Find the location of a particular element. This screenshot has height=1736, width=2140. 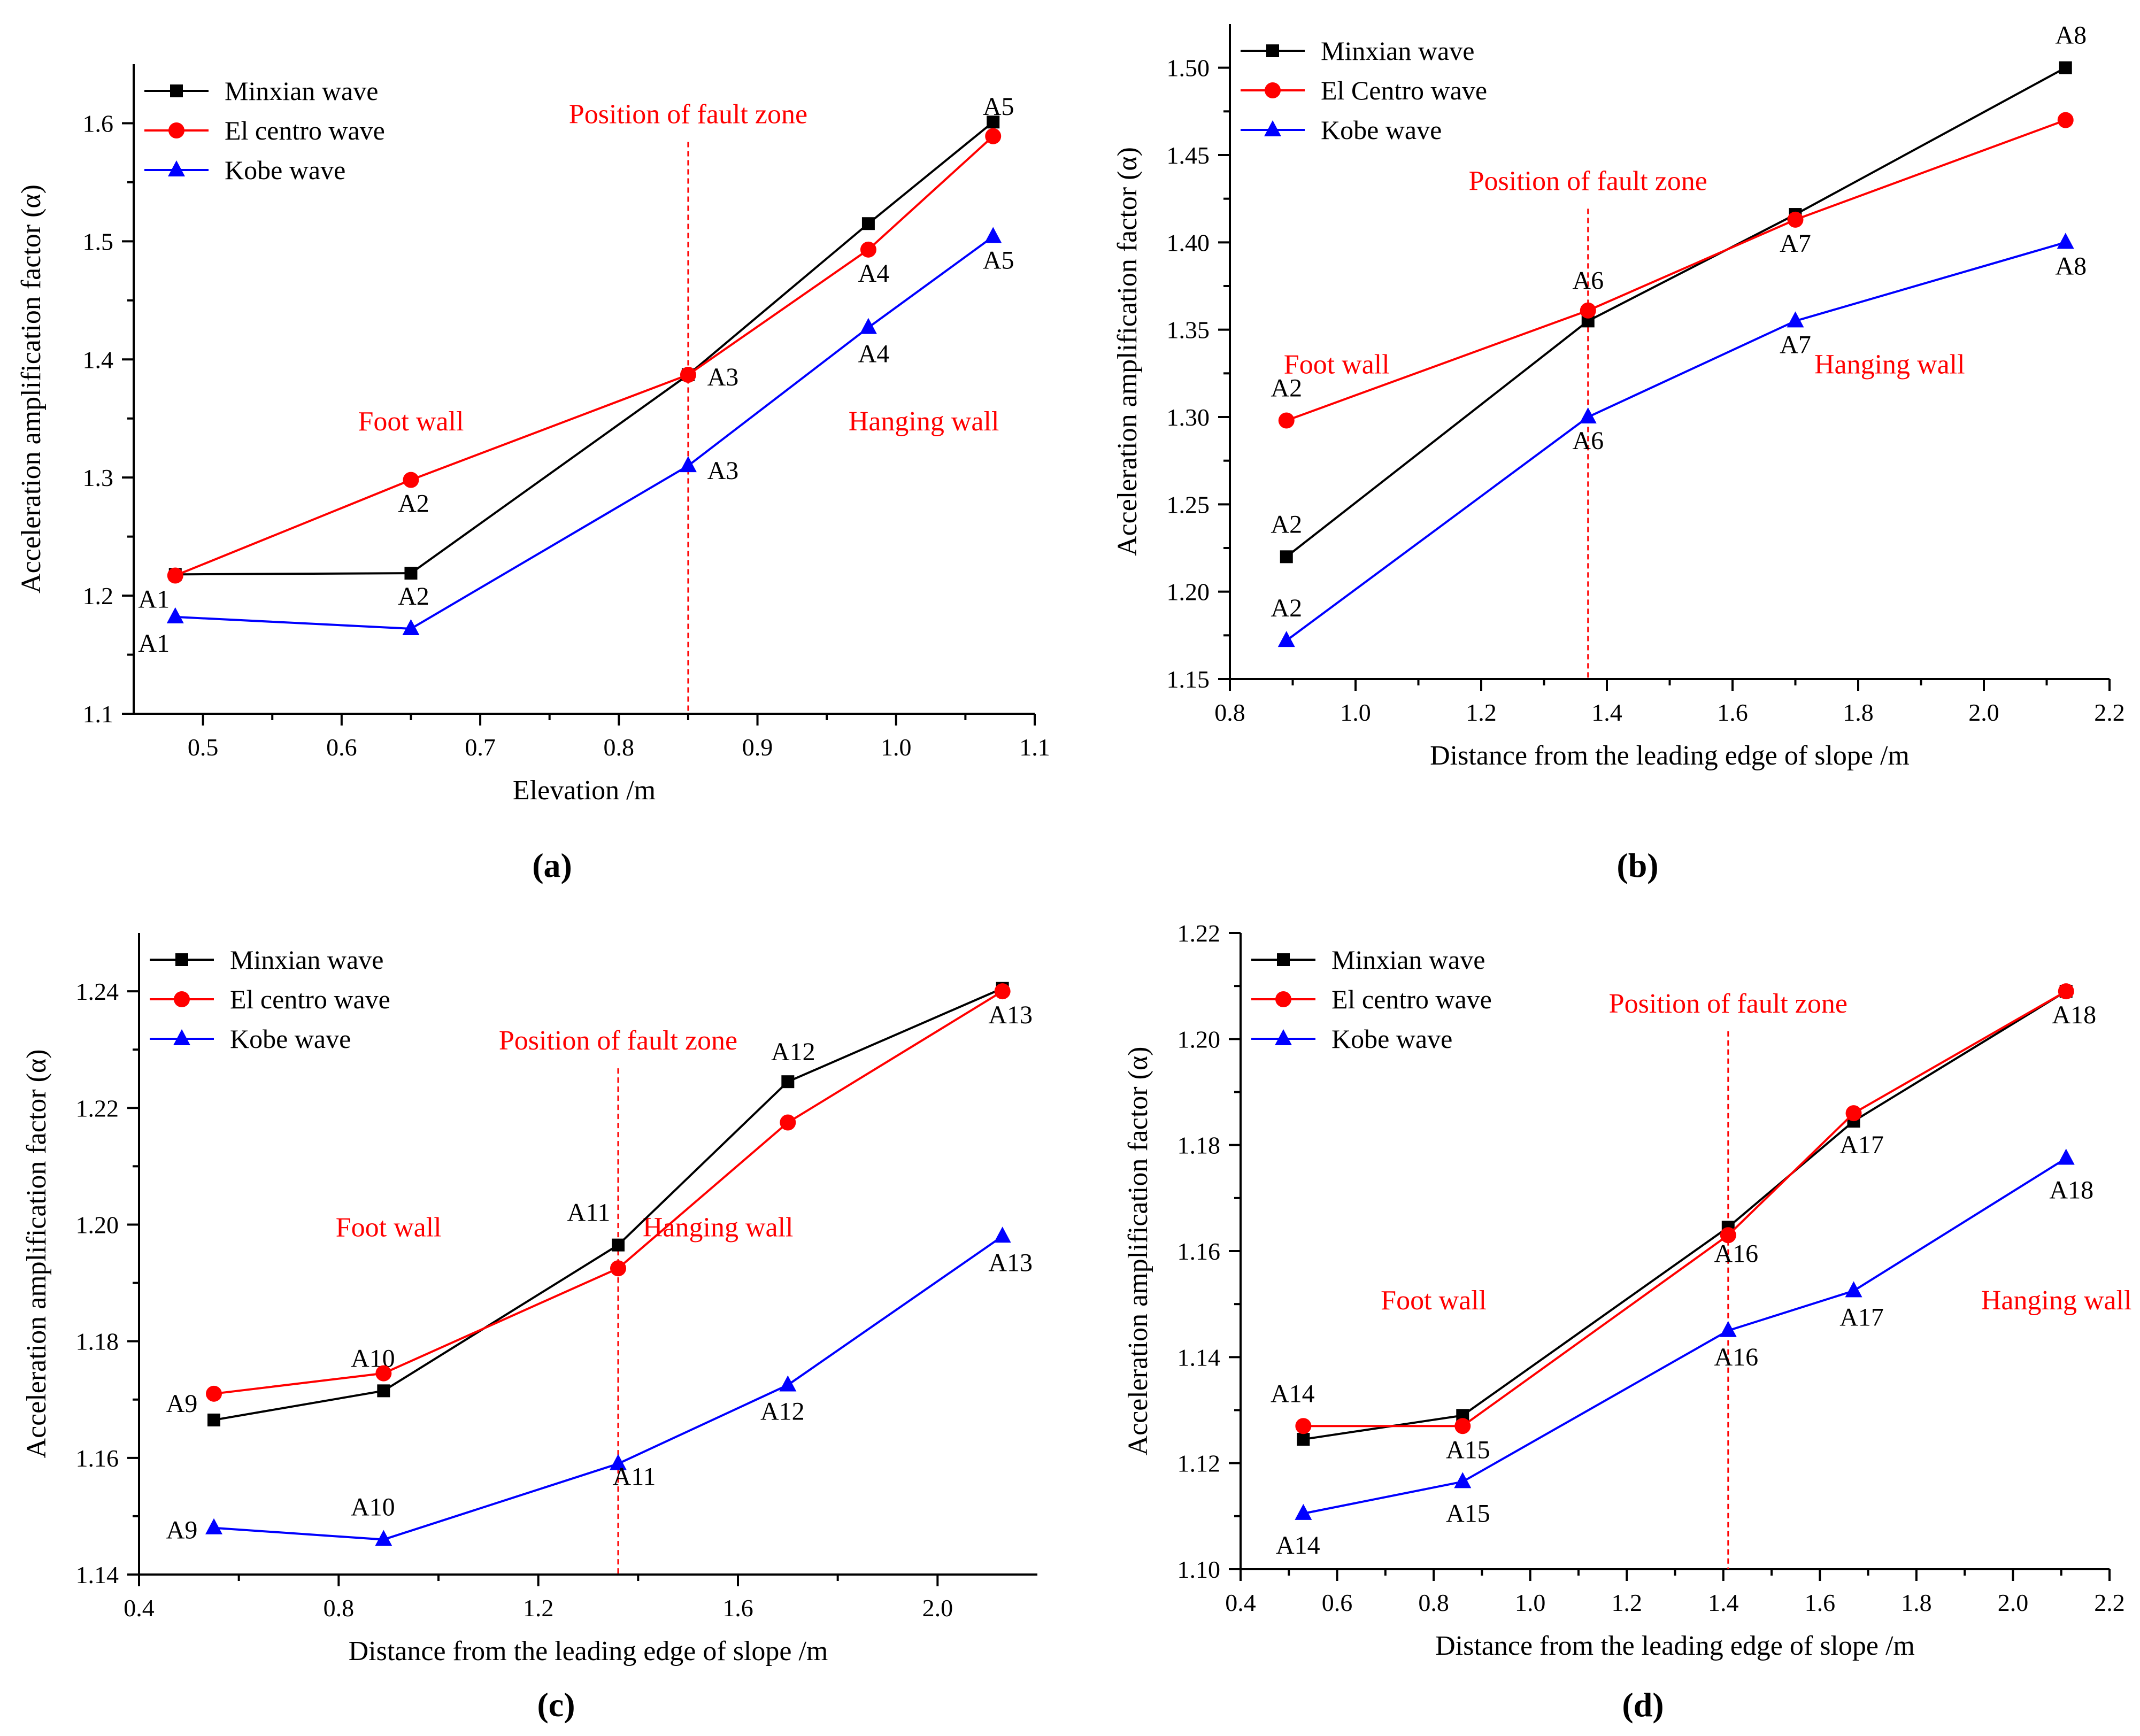

series-kobe-wave: A9 A10 A11 A12 A13 is located at coordinates (599, 1386).